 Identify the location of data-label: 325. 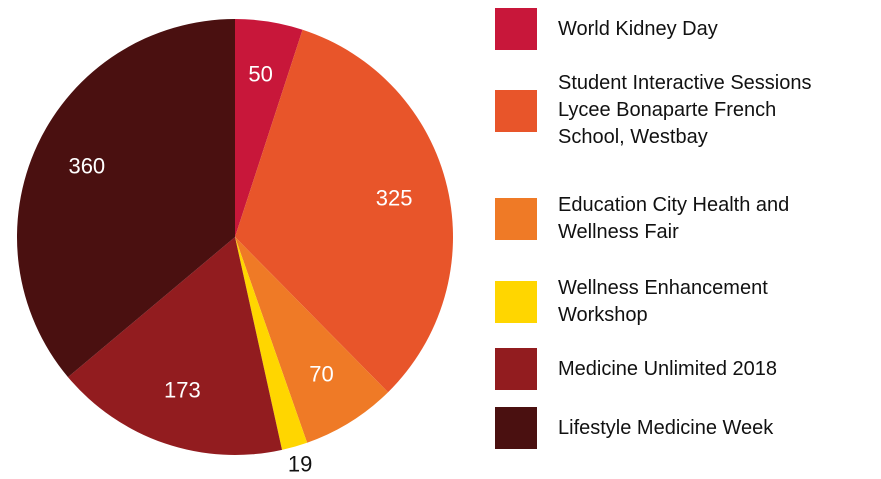
(394, 197).